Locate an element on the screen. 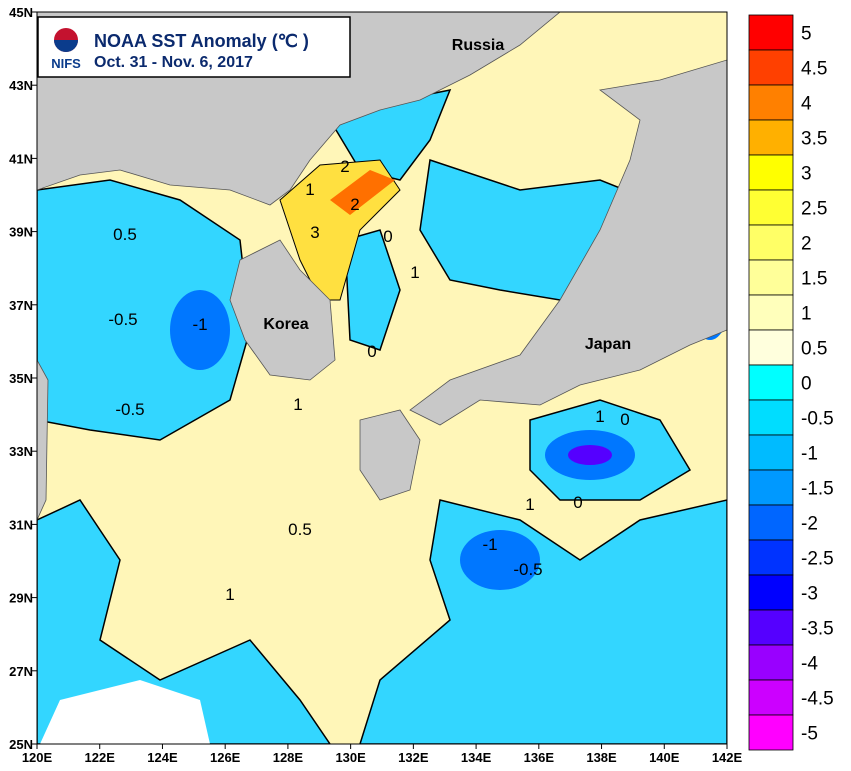 Image resolution: width=851 pixels, height=771 pixels. contour-label: 3 is located at coordinates (314, 232).